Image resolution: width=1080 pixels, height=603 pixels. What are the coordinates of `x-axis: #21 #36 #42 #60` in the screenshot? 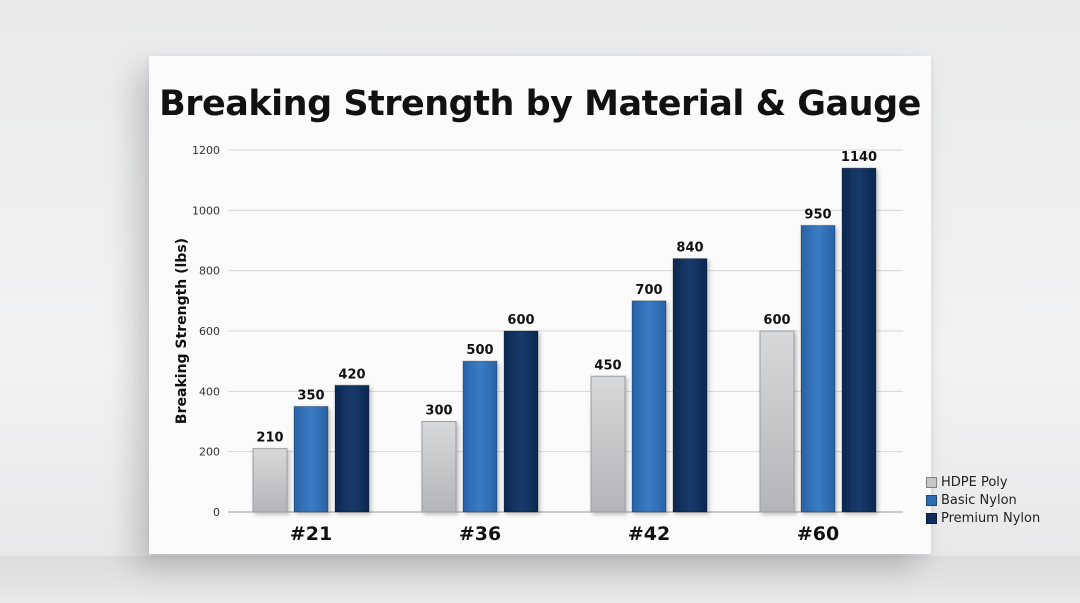 It's located at (564, 534).